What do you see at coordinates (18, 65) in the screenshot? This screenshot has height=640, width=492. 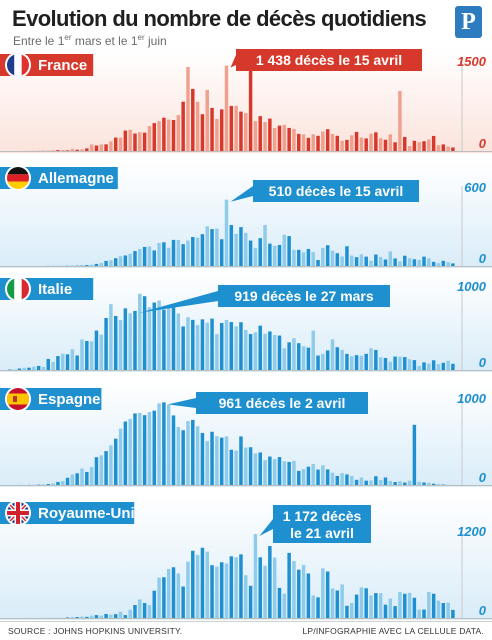 I see `france-flag-icon` at bounding box center [18, 65].